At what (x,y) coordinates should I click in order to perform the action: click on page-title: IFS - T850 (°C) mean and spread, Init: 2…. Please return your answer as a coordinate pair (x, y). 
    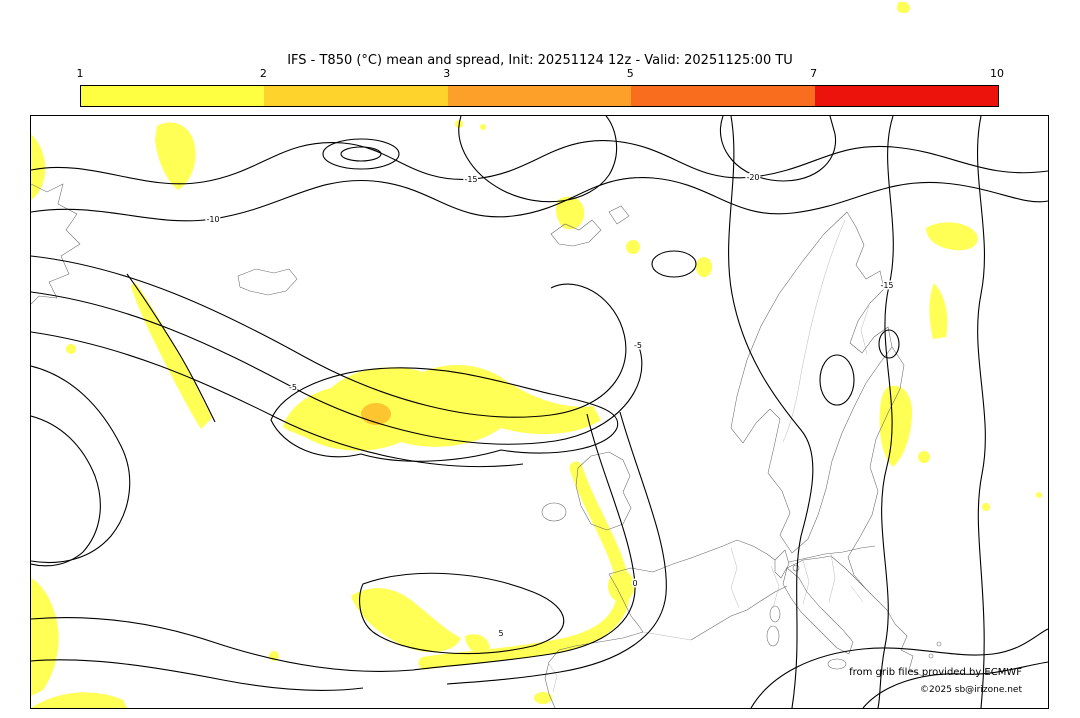
    Looking at the image, I should click on (540, 60).